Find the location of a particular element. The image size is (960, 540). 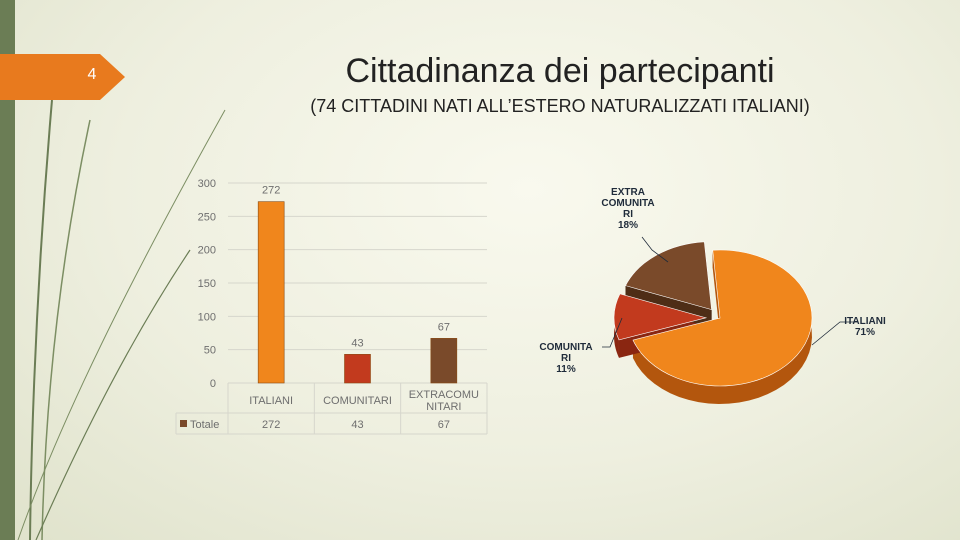

legend-key is located at coordinates (183, 423).